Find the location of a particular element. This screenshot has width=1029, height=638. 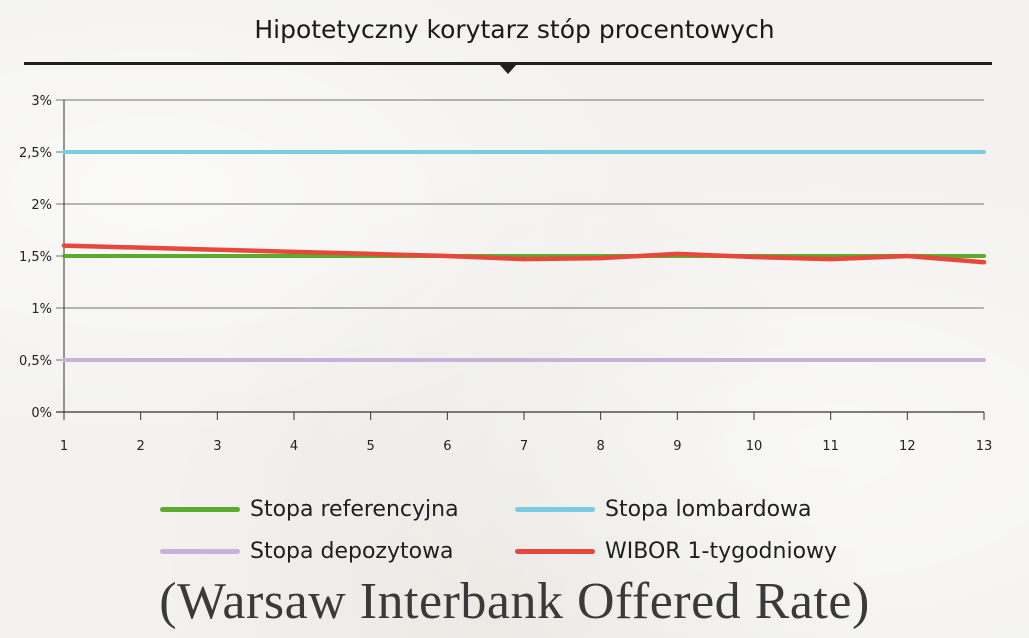

legend-item: WIBOR 1-tygodniowy is located at coordinates (692, 551).